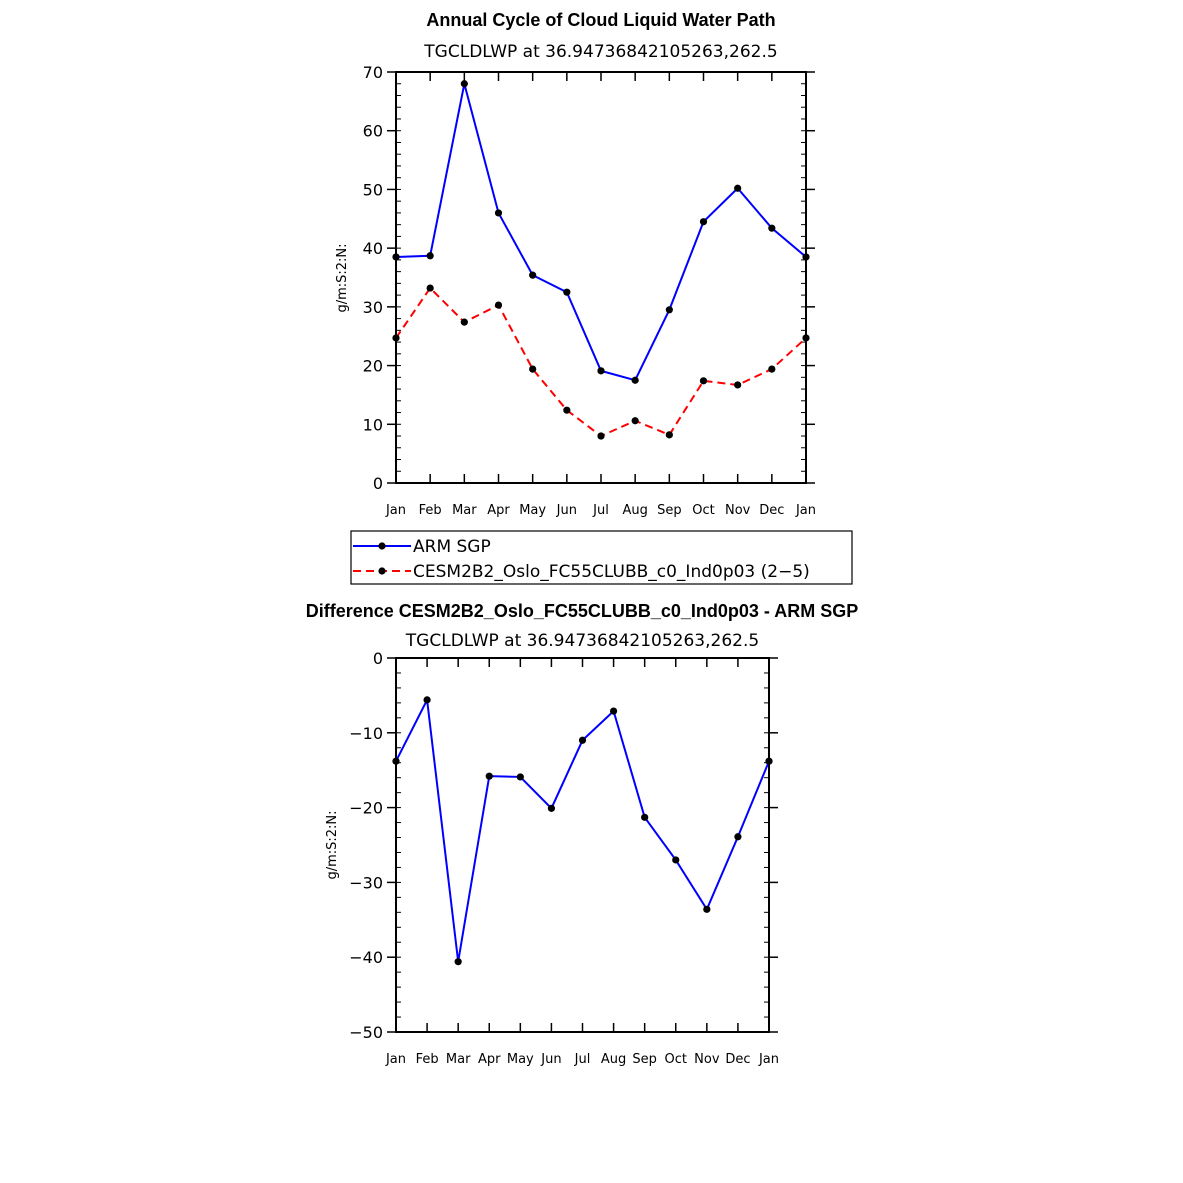 This screenshot has height=1183, width=1183. What do you see at coordinates (611, 572) in the screenshot?
I see `legend-label-1: CESM2B2_Oslo_FC55CLUBB_c0_Ind0p03 (2−5)` at bounding box center [611, 572].